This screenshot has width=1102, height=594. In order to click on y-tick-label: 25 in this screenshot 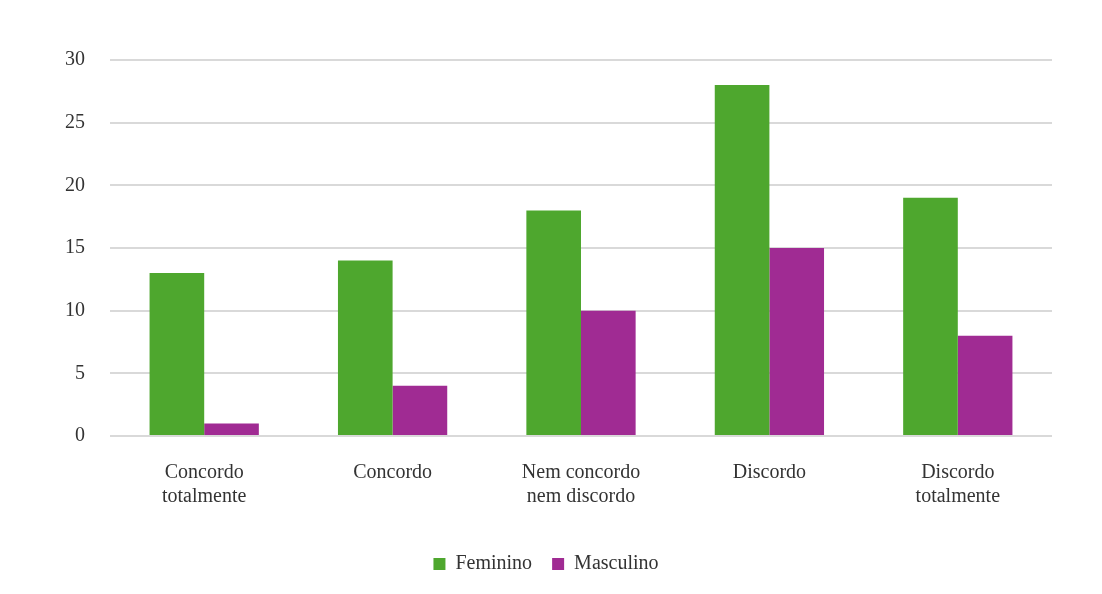, I will do `click(75, 120)`.